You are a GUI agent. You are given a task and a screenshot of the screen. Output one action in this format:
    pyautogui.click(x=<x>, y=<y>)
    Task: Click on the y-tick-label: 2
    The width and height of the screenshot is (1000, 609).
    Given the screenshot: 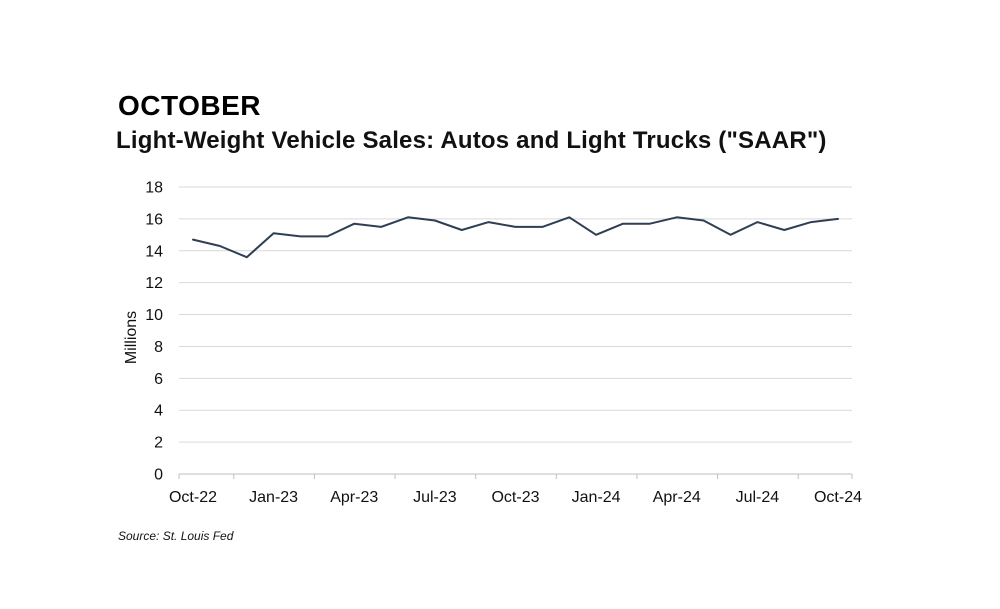 What is the action you would take?
    pyautogui.click(x=158, y=443)
    